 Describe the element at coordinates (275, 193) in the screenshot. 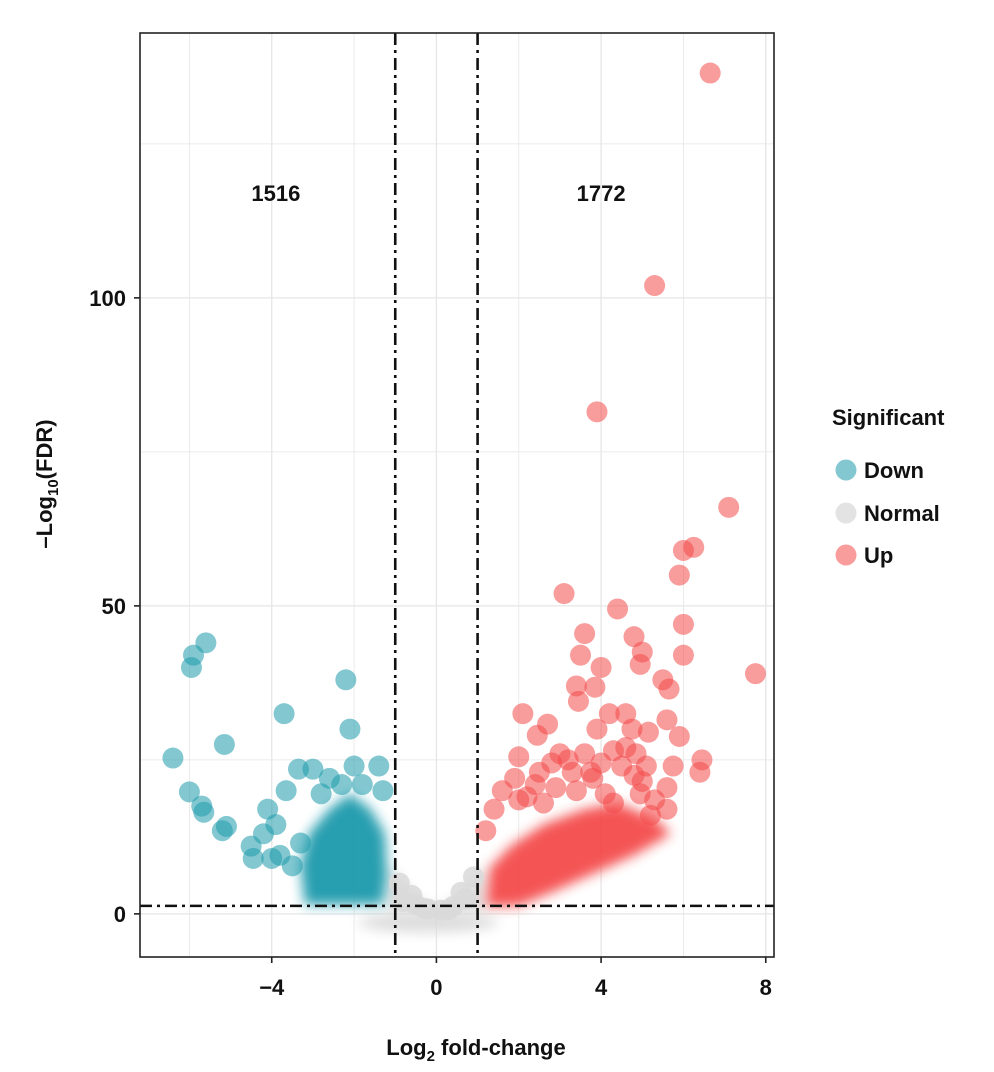

I see `count-annotation: 1516` at that location.